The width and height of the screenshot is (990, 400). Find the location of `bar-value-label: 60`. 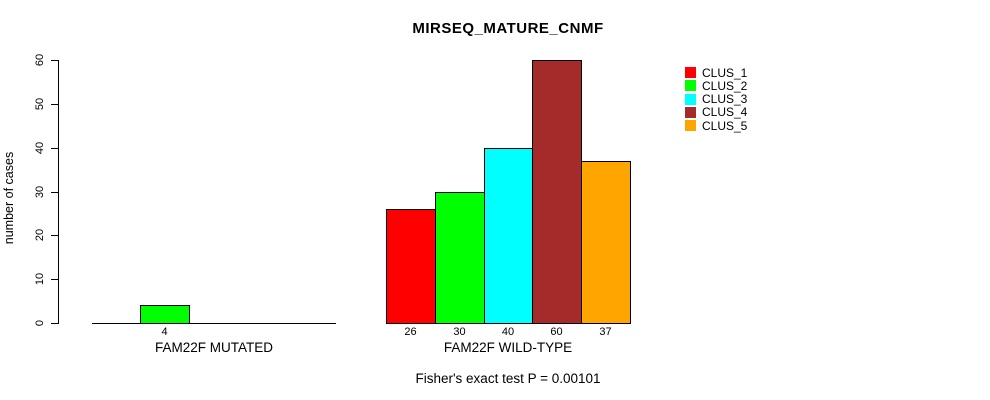

bar-value-label: 60 is located at coordinates (556, 332).